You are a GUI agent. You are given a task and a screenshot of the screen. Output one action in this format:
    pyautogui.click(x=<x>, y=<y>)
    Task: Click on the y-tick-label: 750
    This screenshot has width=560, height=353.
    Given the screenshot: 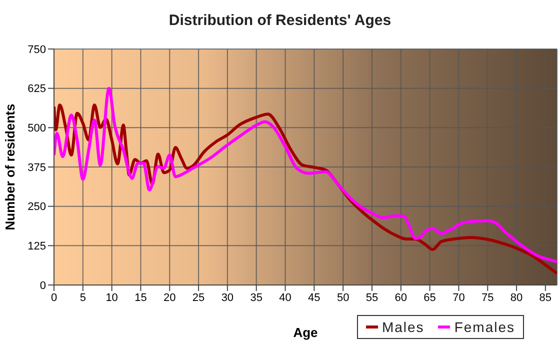 What is the action you would take?
    pyautogui.click(x=37, y=50)
    